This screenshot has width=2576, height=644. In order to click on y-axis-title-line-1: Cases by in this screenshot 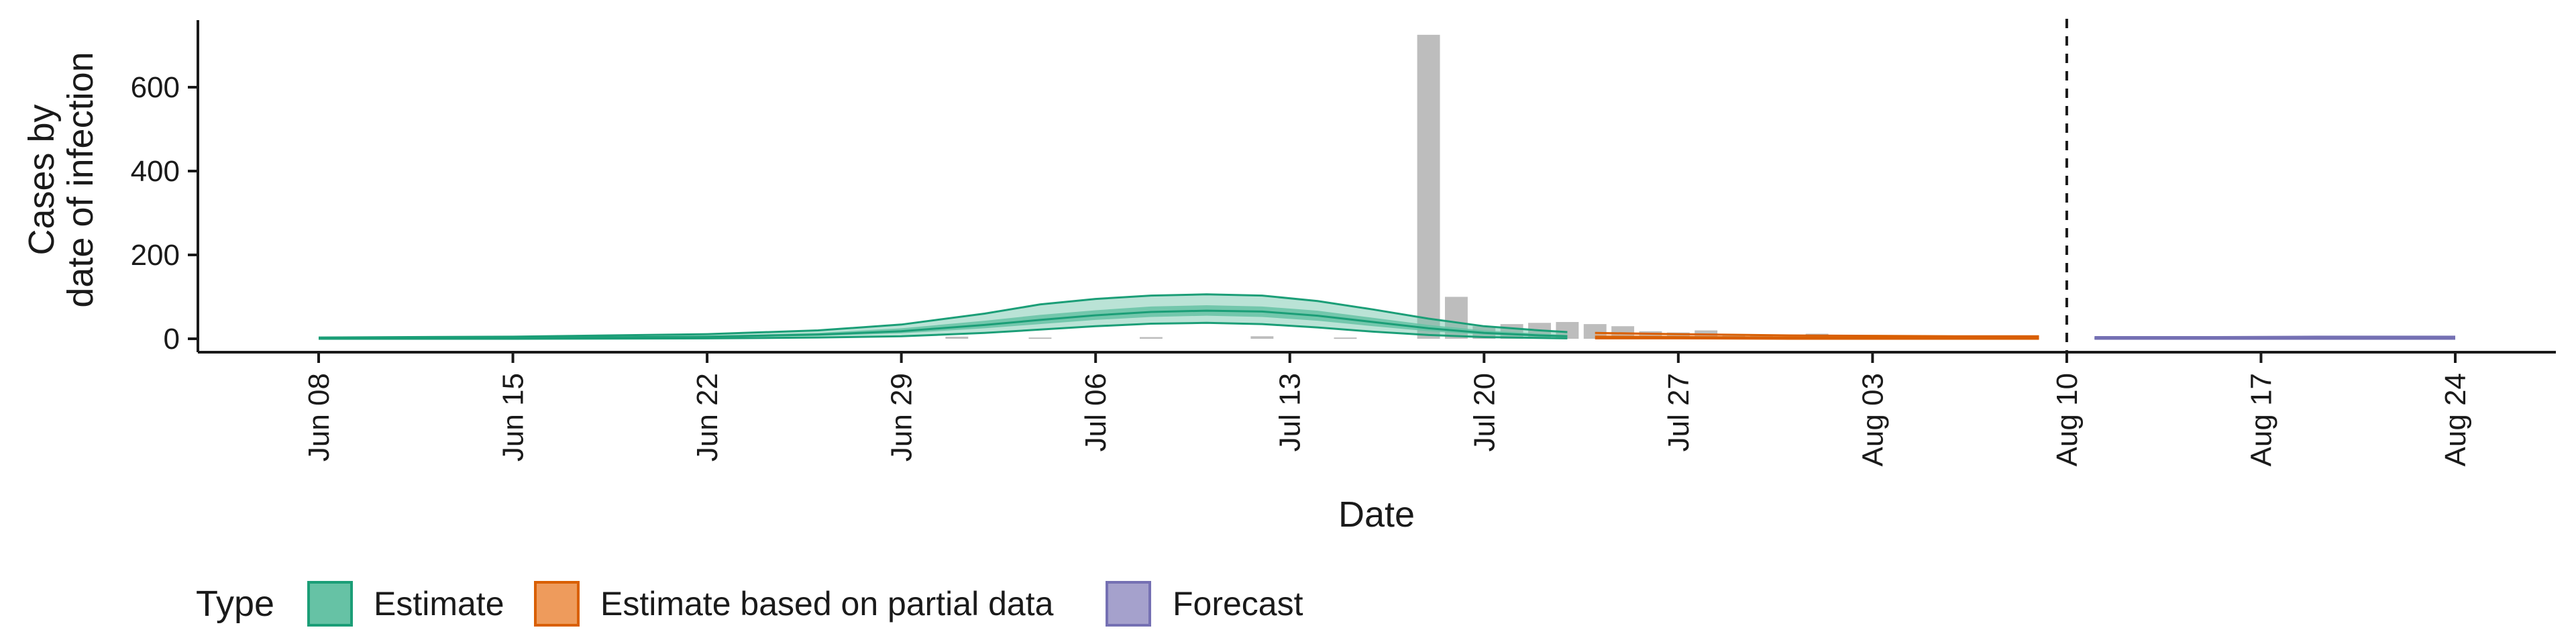, I will do `click(41, 179)`.